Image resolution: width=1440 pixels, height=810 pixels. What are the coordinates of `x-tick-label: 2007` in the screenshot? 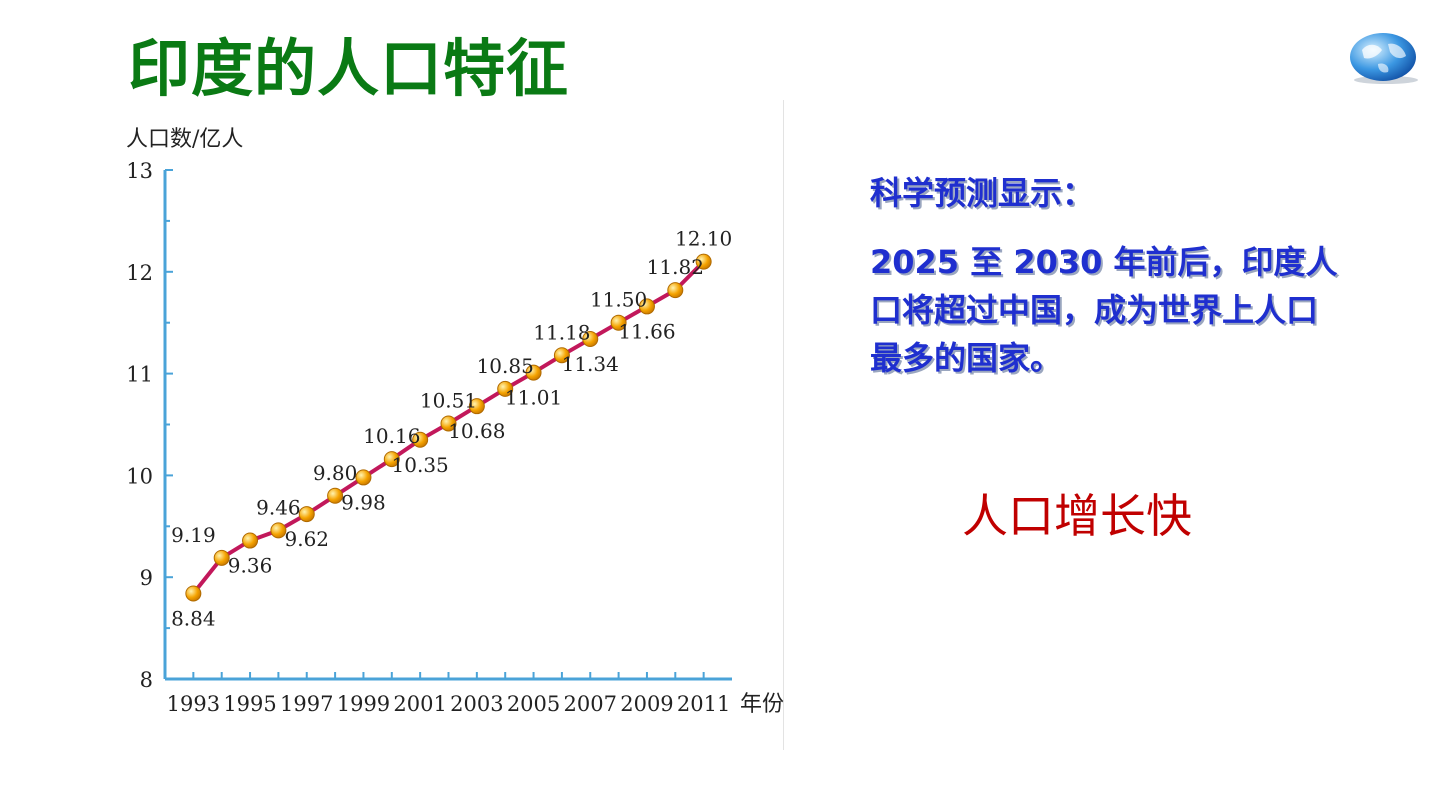 It's located at (590, 704).